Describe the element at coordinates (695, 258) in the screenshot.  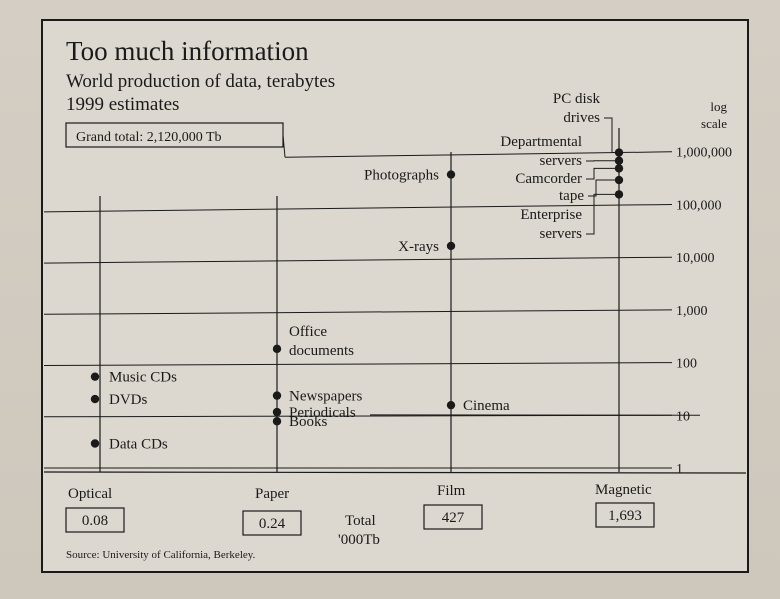
I see `y-tick-label: 10,000` at that location.